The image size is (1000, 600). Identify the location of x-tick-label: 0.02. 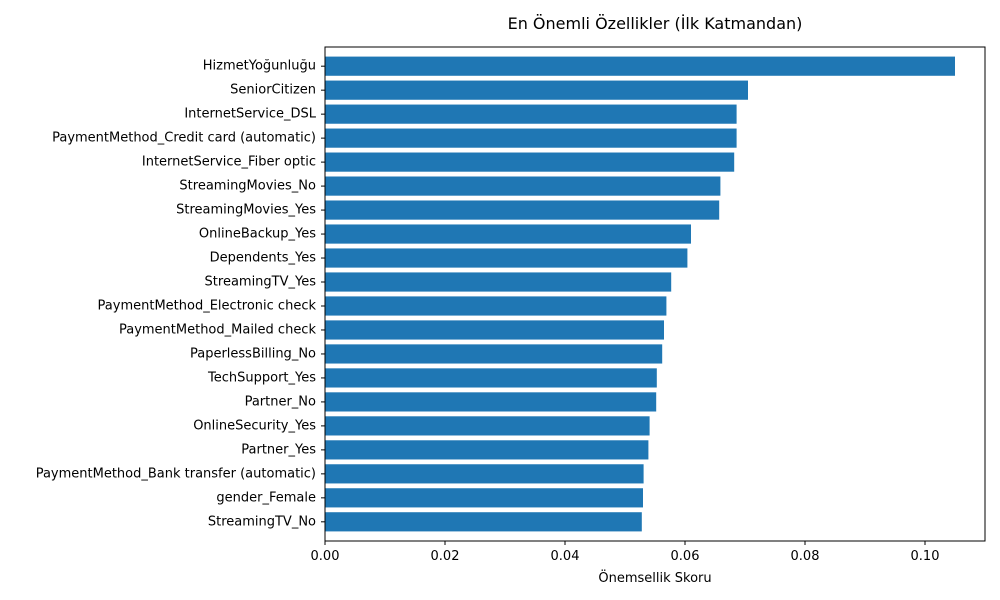
(445, 556).